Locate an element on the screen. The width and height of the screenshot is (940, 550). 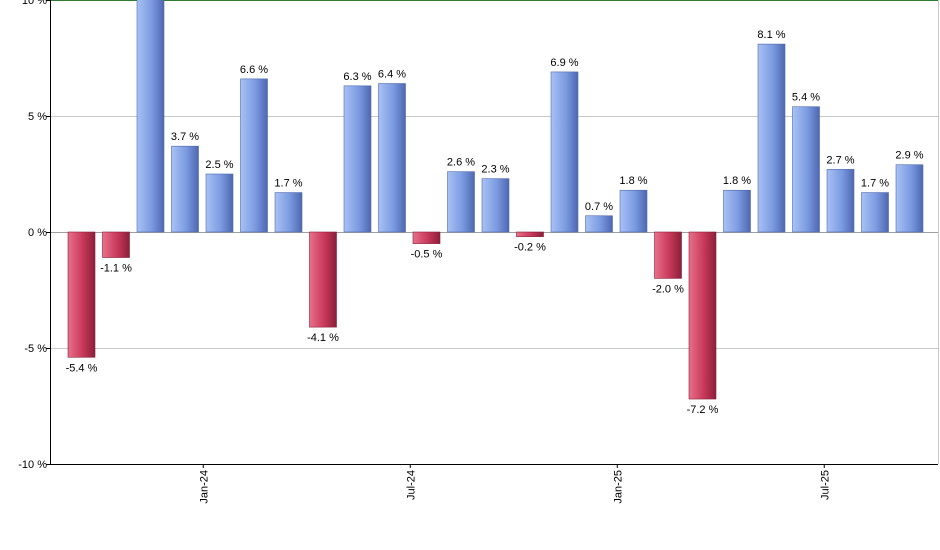
data-label: 6.3 % is located at coordinates (357, 77).